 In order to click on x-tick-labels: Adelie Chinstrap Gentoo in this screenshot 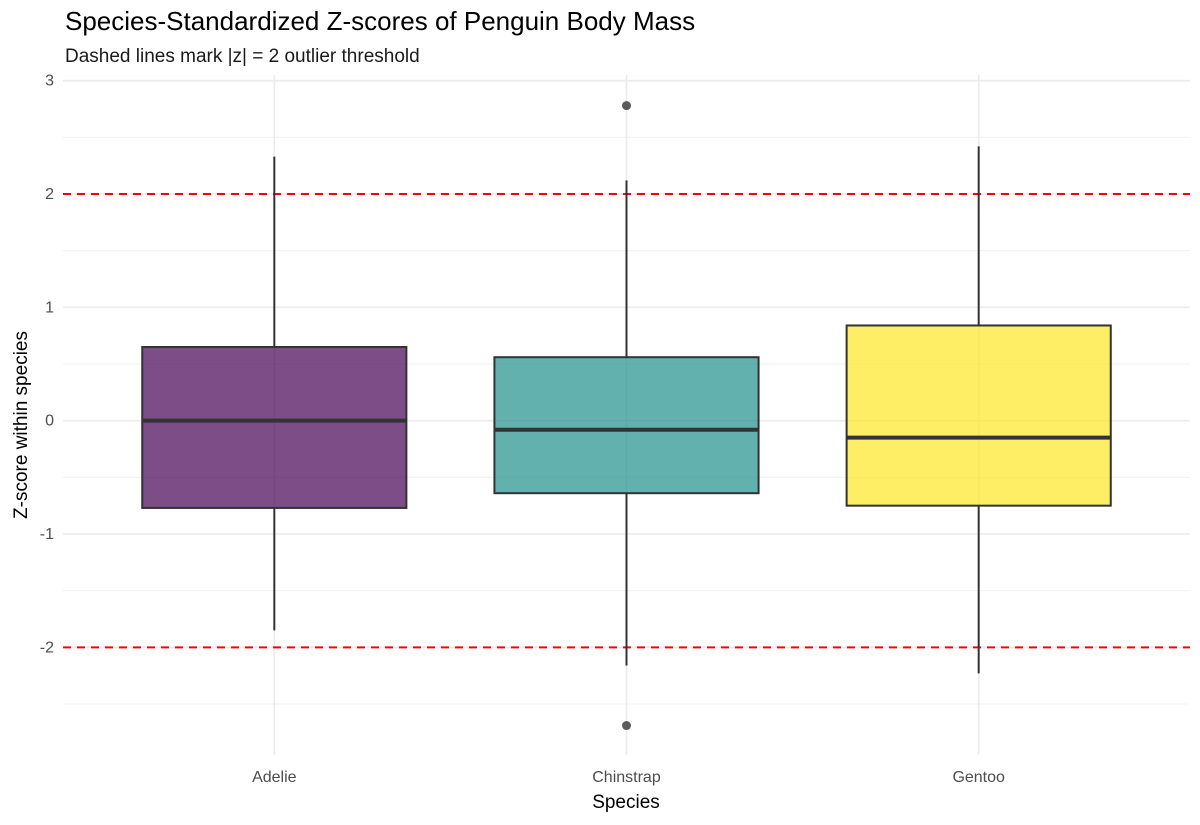, I will do `click(628, 777)`.